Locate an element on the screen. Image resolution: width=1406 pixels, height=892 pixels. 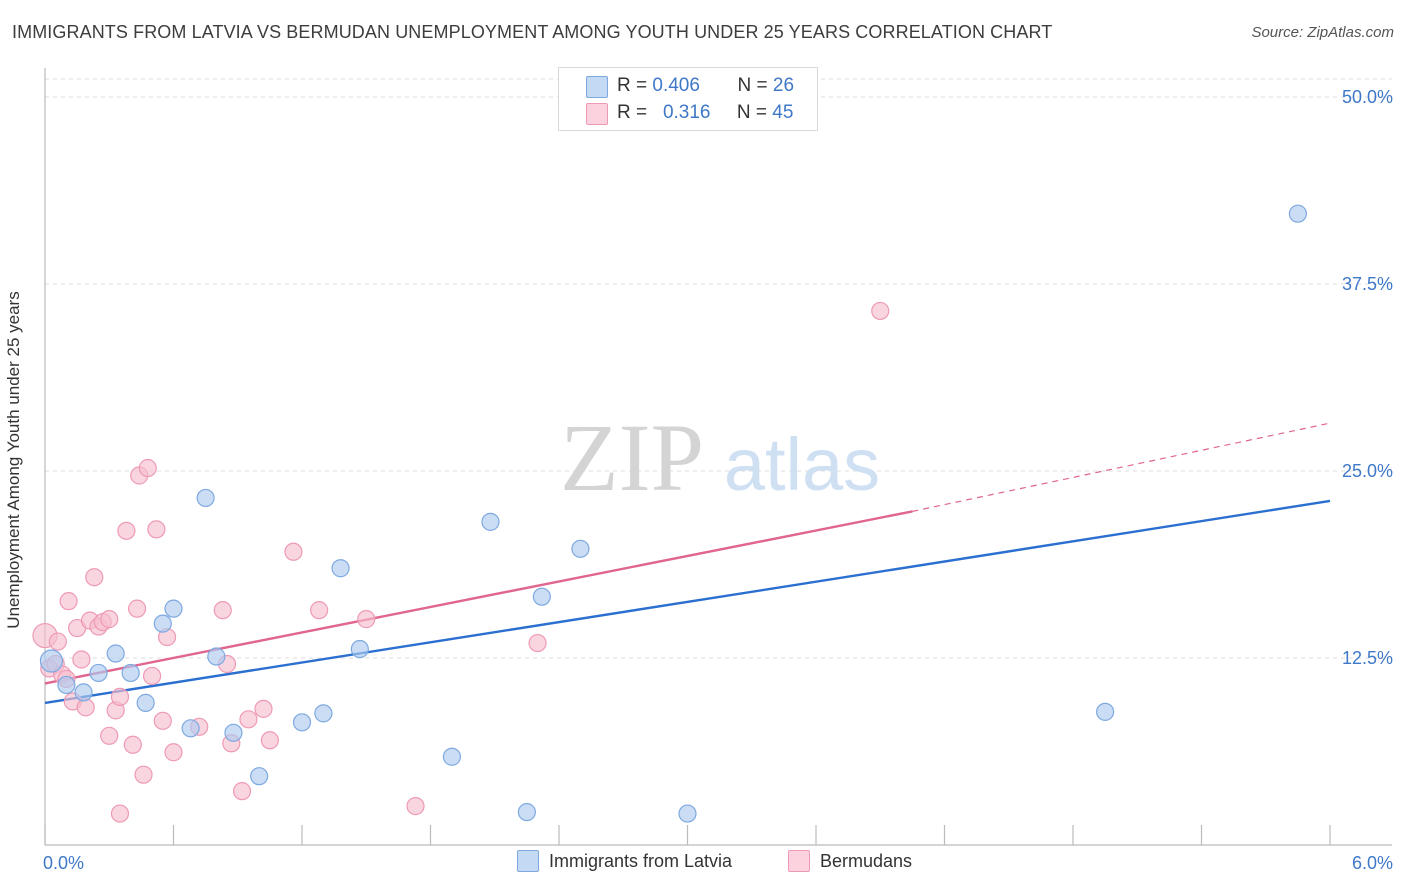
bottom-legend-label-bermudans: Bermudans is located at coordinates (866, 860).